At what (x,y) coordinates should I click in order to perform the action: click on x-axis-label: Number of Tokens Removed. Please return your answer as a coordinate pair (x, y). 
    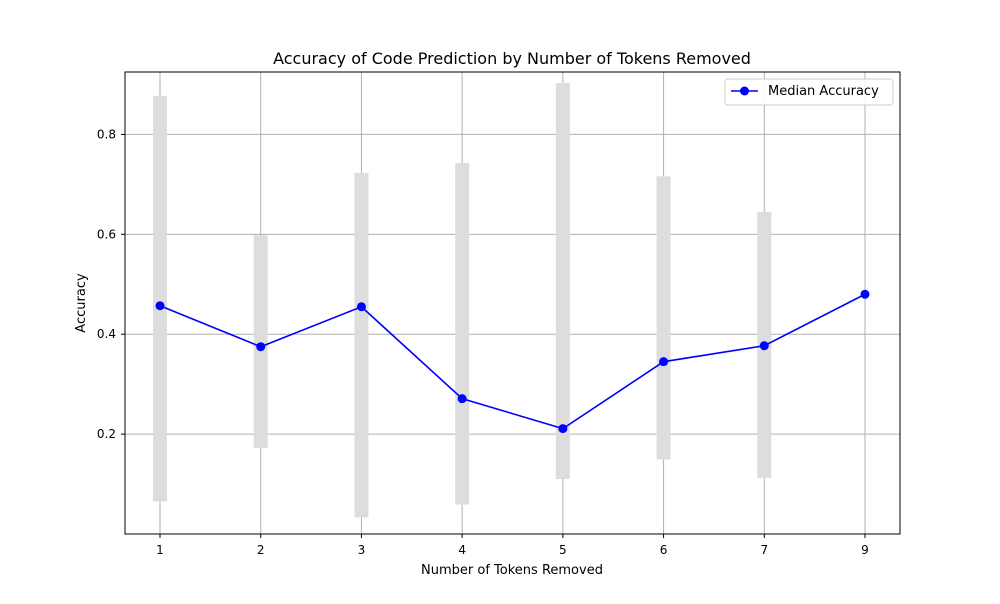
    Looking at the image, I should click on (512, 570).